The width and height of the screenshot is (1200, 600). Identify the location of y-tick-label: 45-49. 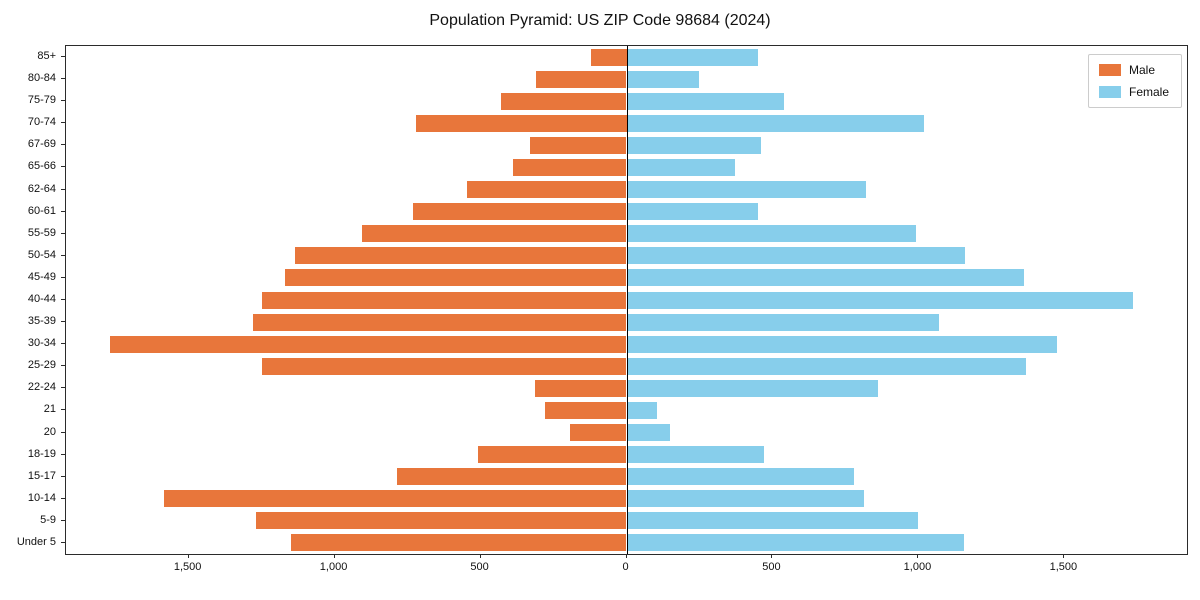
(41, 276).